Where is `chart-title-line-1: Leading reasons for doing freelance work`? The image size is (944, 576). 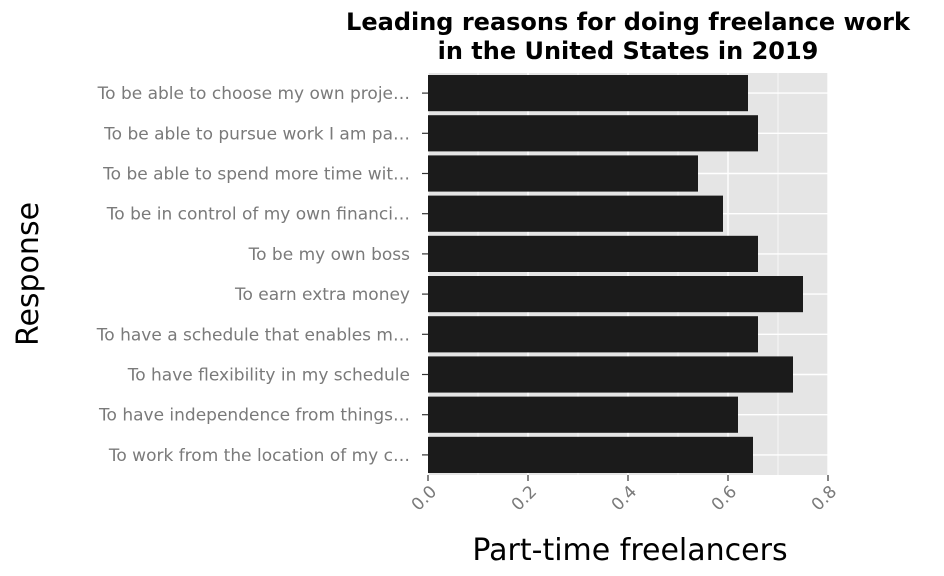 chart-title-line-1: Leading reasons for doing freelance work is located at coordinates (628, 22).